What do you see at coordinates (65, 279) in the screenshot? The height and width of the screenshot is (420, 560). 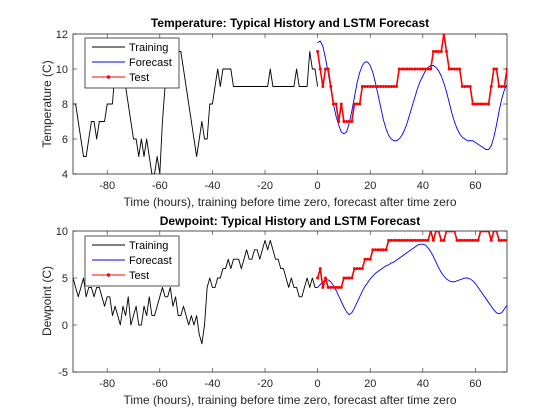 I see `dewpoint-y-tick-label: 5` at bounding box center [65, 279].